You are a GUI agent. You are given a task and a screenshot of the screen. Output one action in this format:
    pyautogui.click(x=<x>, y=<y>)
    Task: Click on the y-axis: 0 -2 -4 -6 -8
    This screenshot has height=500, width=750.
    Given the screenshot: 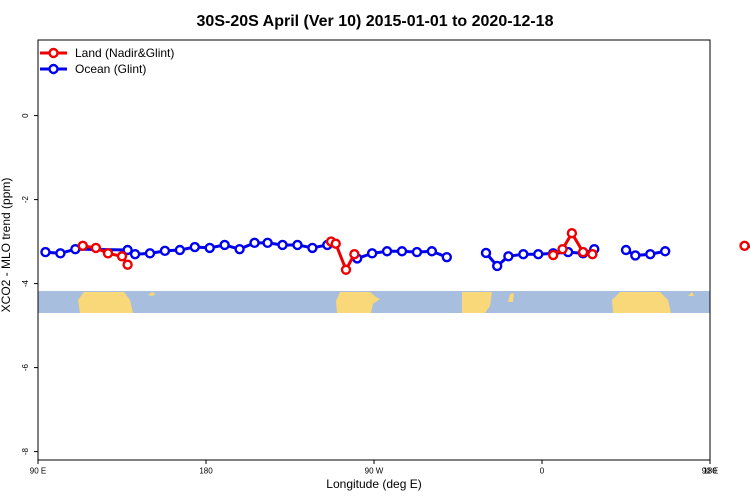 What is the action you would take?
    pyautogui.click(x=29, y=284)
    